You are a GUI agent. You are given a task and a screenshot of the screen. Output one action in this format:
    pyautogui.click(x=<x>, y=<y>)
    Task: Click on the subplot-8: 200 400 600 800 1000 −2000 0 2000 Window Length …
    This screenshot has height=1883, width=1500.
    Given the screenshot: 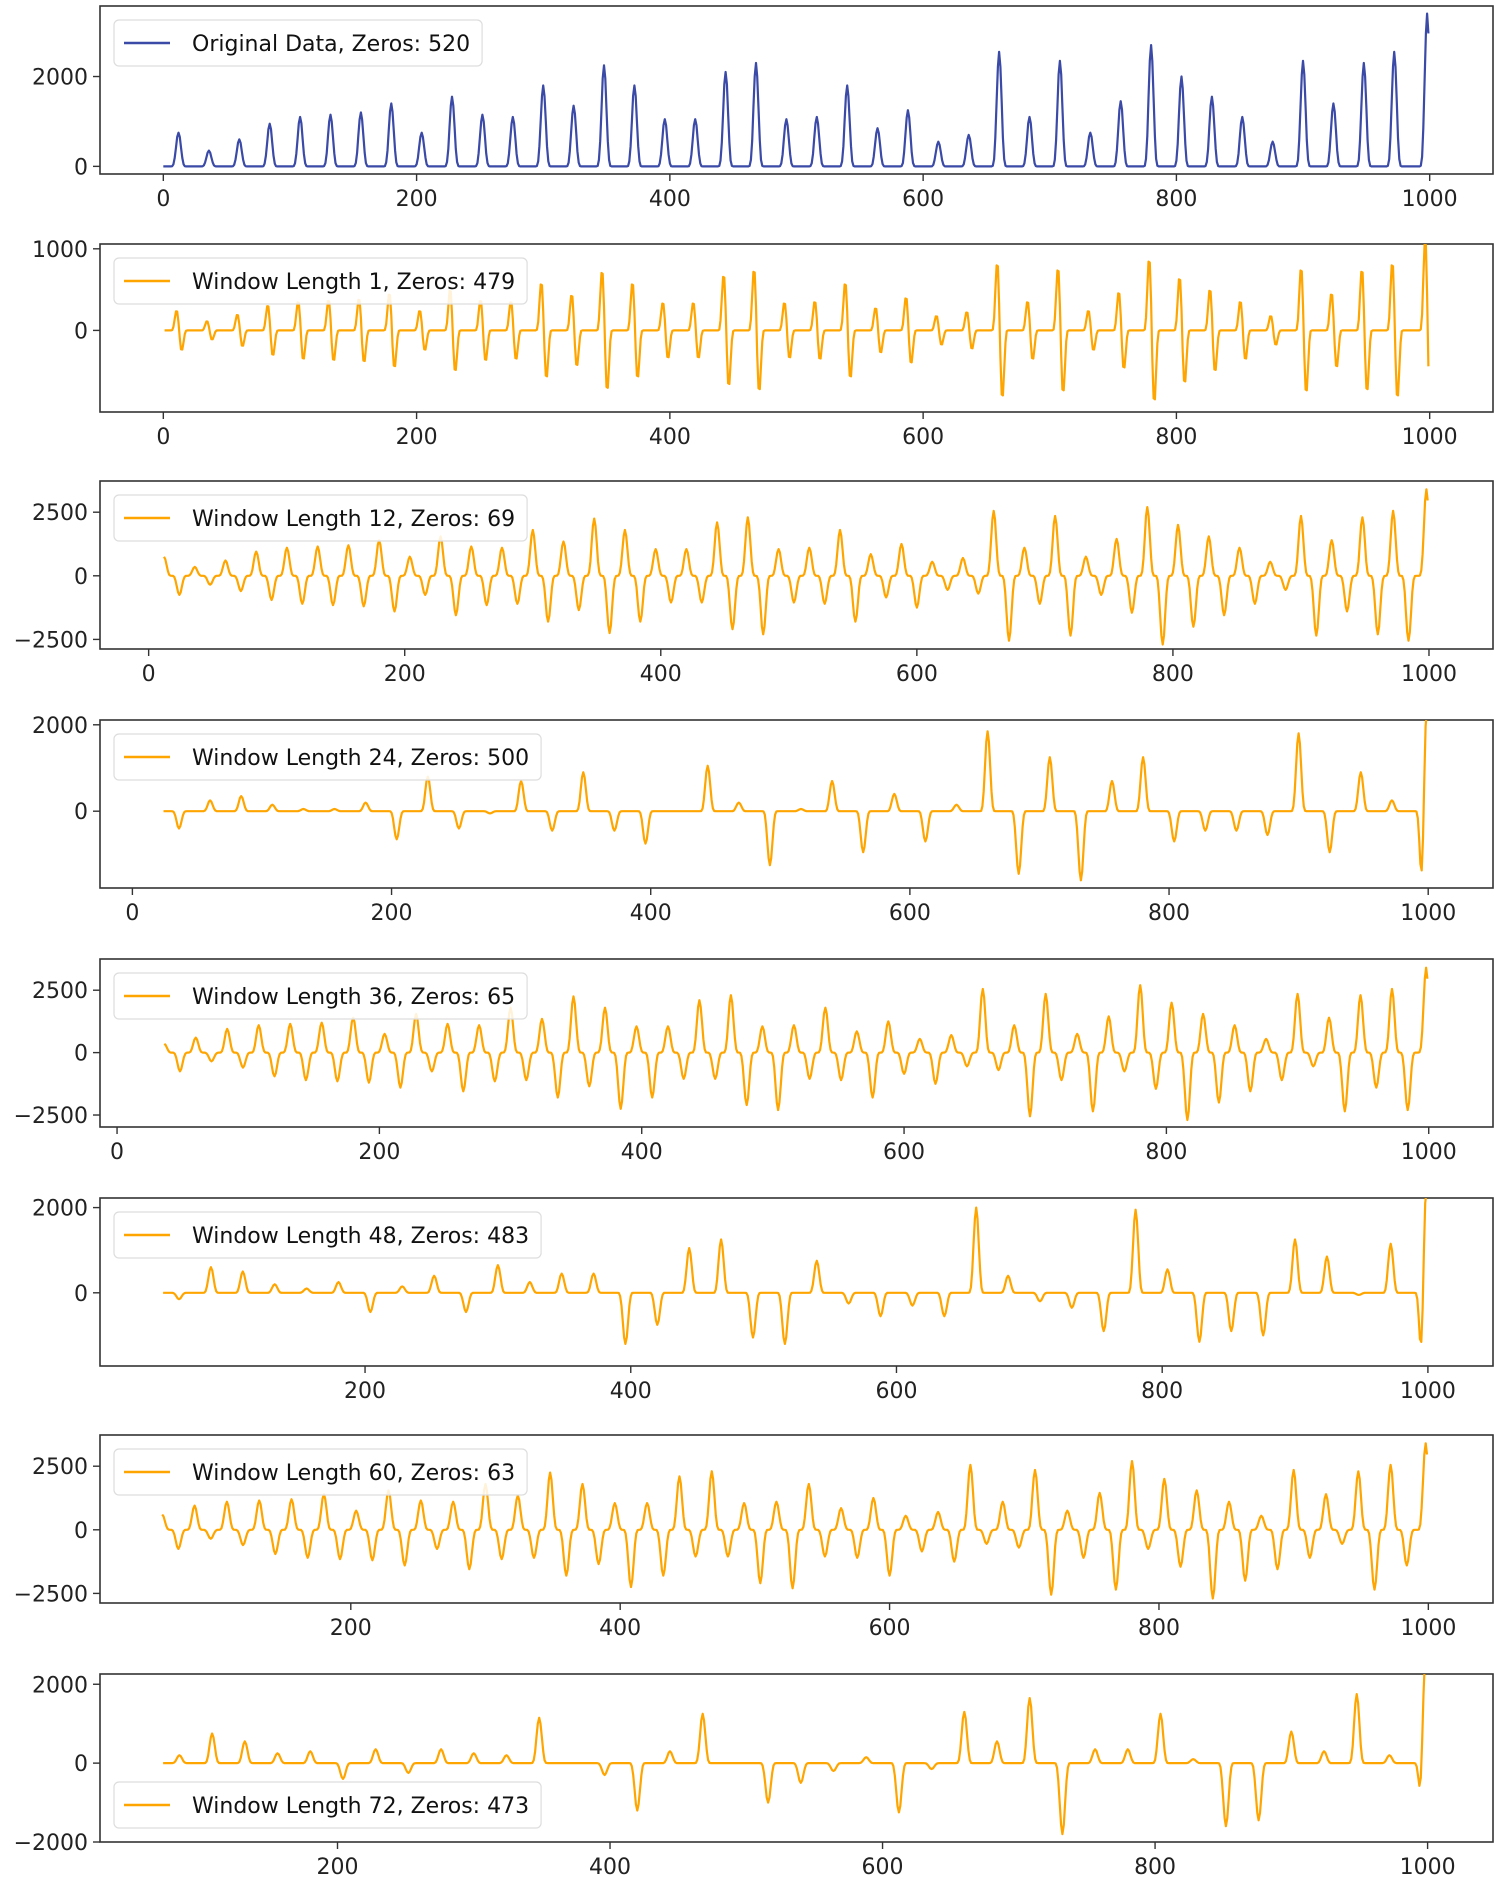 What is the action you would take?
    pyautogui.click(x=754, y=1776)
    